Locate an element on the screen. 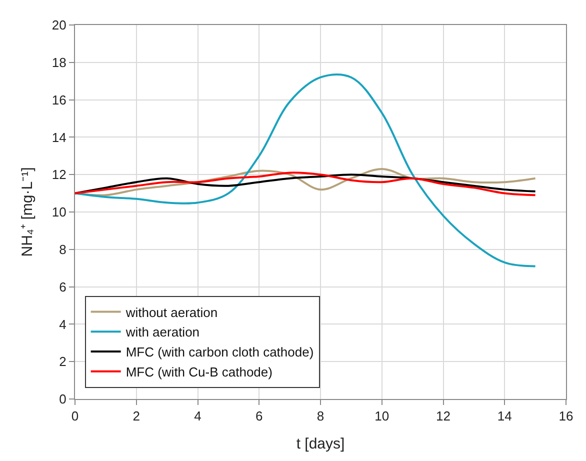 The width and height of the screenshot is (586, 461). legend-label: with aeration is located at coordinates (162, 332).